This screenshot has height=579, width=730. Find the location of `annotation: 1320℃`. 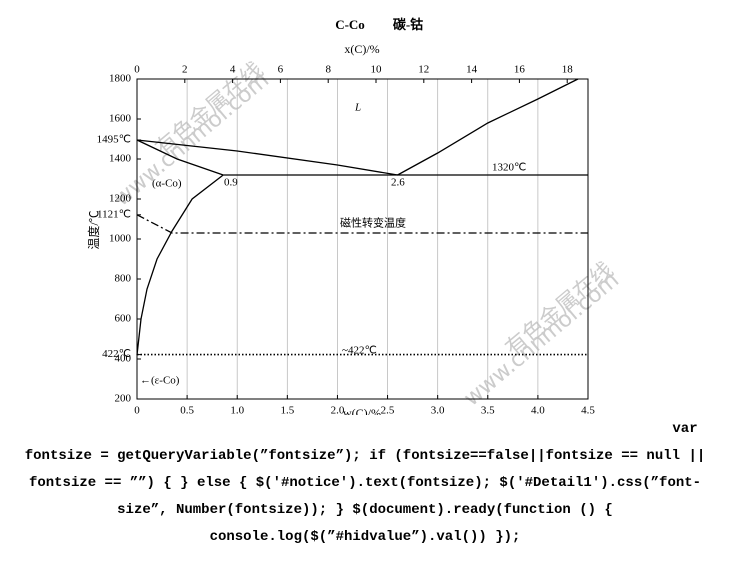

annotation: 1320℃ is located at coordinates (509, 168).